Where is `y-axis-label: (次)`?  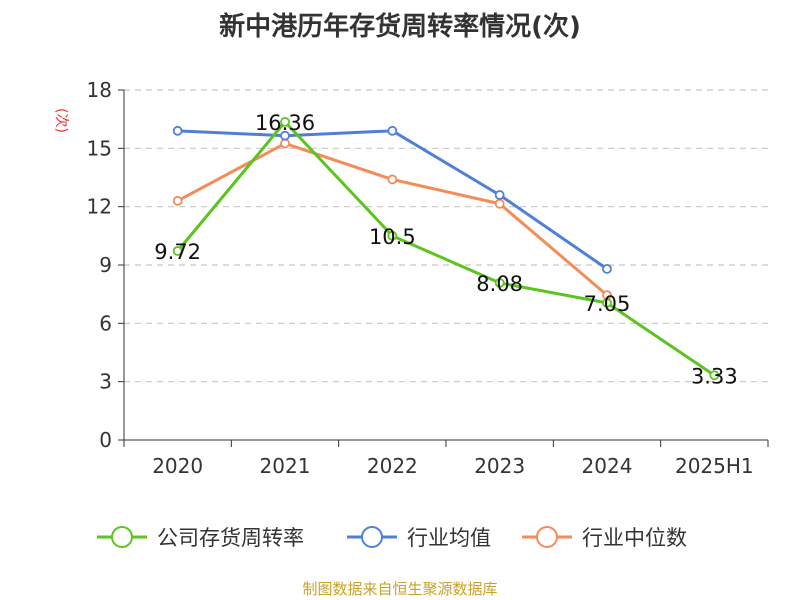
y-axis-label: (次) is located at coordinates (61, 120).